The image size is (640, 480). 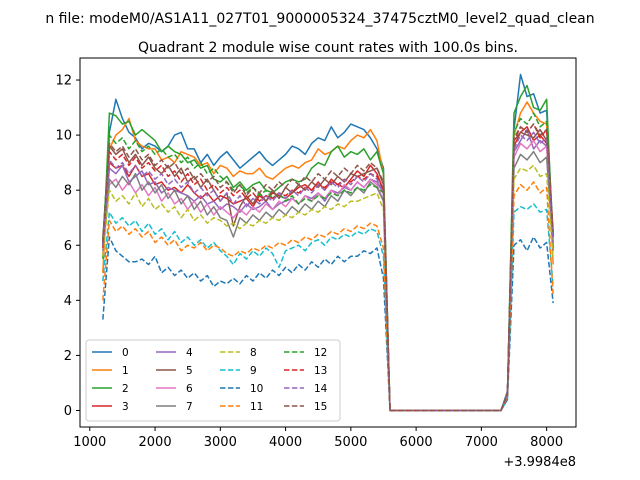 I want to click on x-offset-label: +3.9984e8, so click(x=539, y=462).